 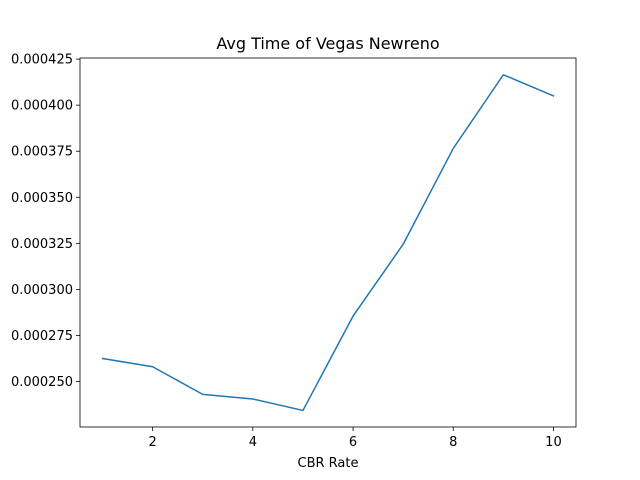 What do you see at coordinates (42, 382) in the screenshot?
I see `y-tick-label: 0.000250` at bounding box center [42, 382].